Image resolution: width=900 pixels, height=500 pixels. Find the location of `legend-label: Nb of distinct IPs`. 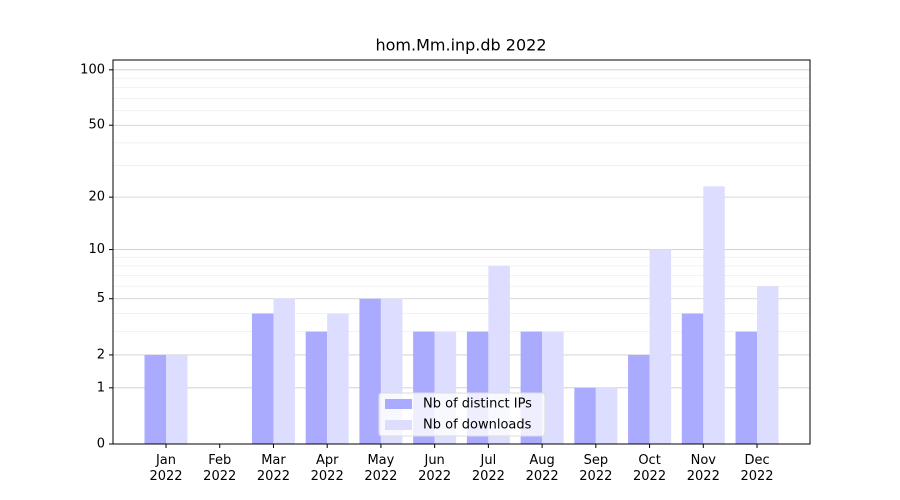

legend-label: Nb of distinct IPs is located at coordinates (477, 404).